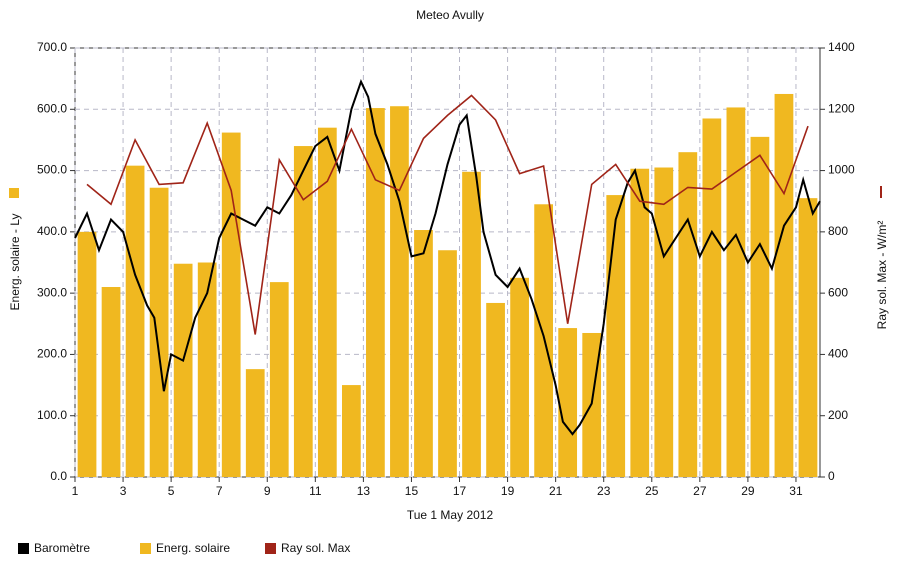 Image resolution: width=900 pixels, height=571 pixels. What do you see at coordinates (364, 491) in the screenshot?
I see `x-tick-label: 13` at bounding box center [364, 491].